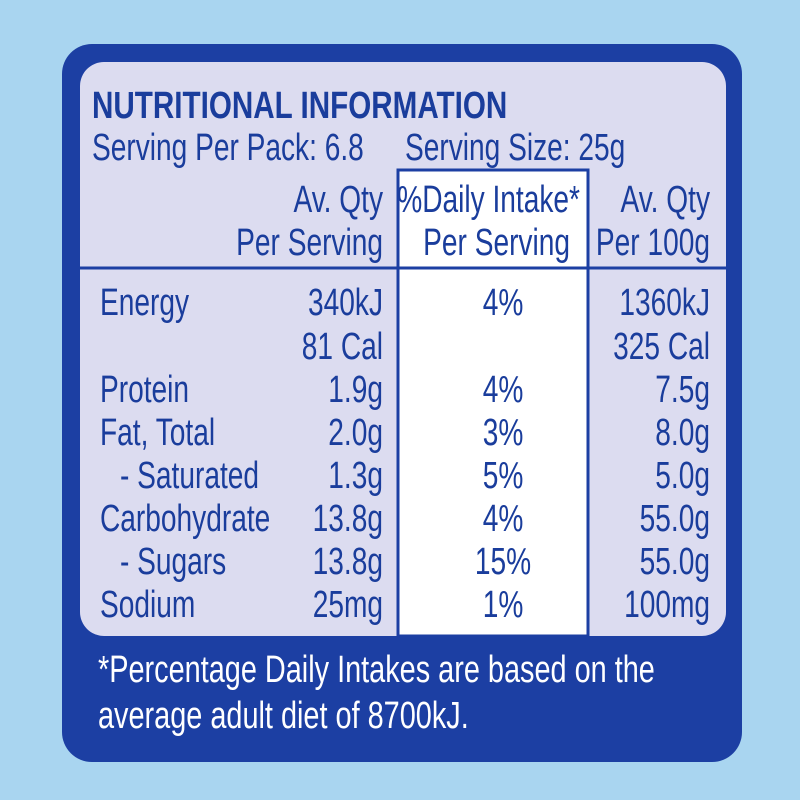 Image resolution: width=800 pixels, height=800 pixels. I want to click on daily-intake: 5%, so click(503, 476).